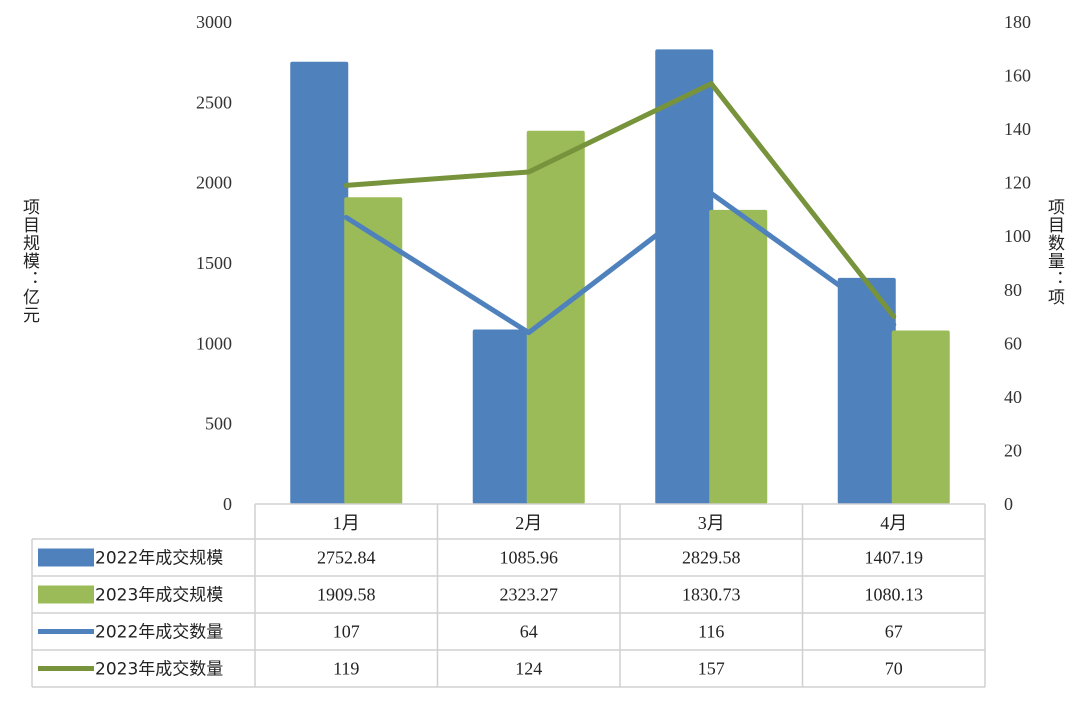  What do you see at coordinates (1017, 236) in the screenshot?
I see `y-tick-label-right: 100` at bounding box center [1017, 236].